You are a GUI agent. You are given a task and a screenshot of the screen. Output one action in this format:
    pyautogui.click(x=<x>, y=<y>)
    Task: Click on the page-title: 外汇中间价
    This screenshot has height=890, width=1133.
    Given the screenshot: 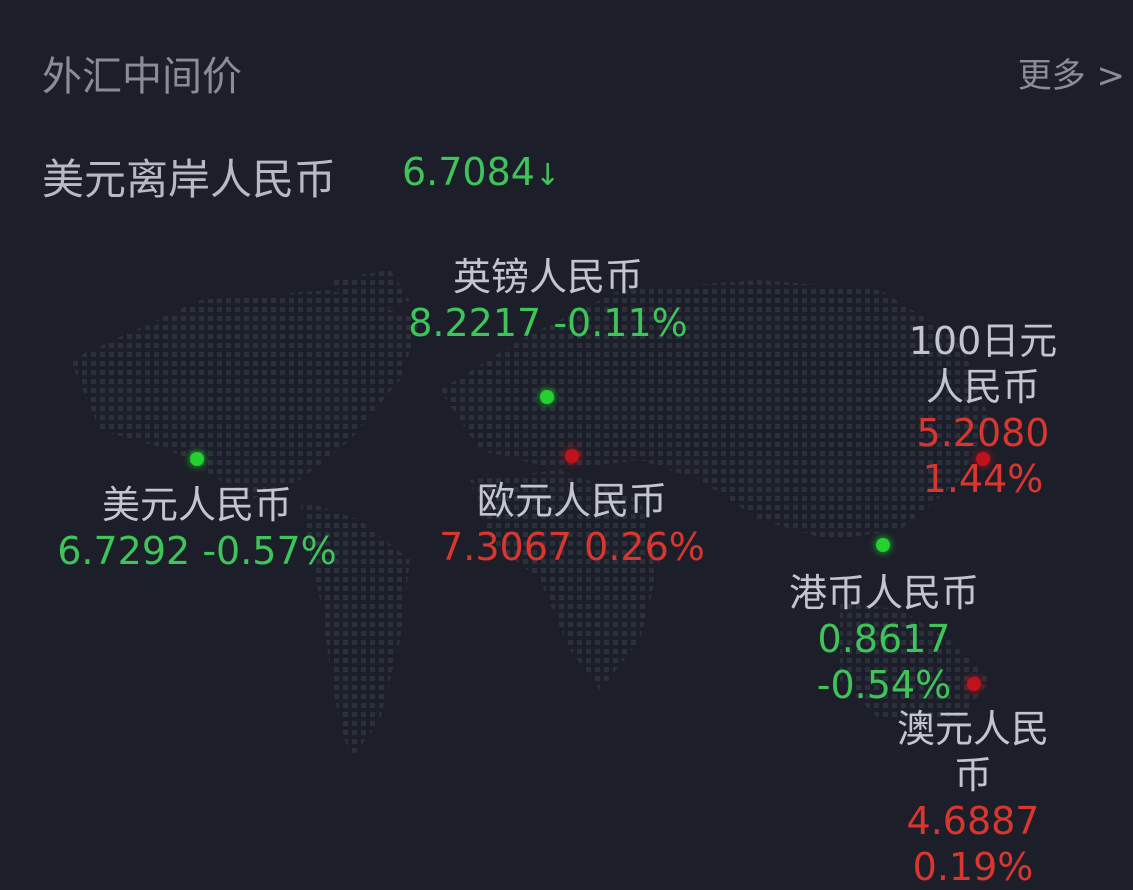 What is the action you would take?
    pyautogui.click(x=142, y=77)
    